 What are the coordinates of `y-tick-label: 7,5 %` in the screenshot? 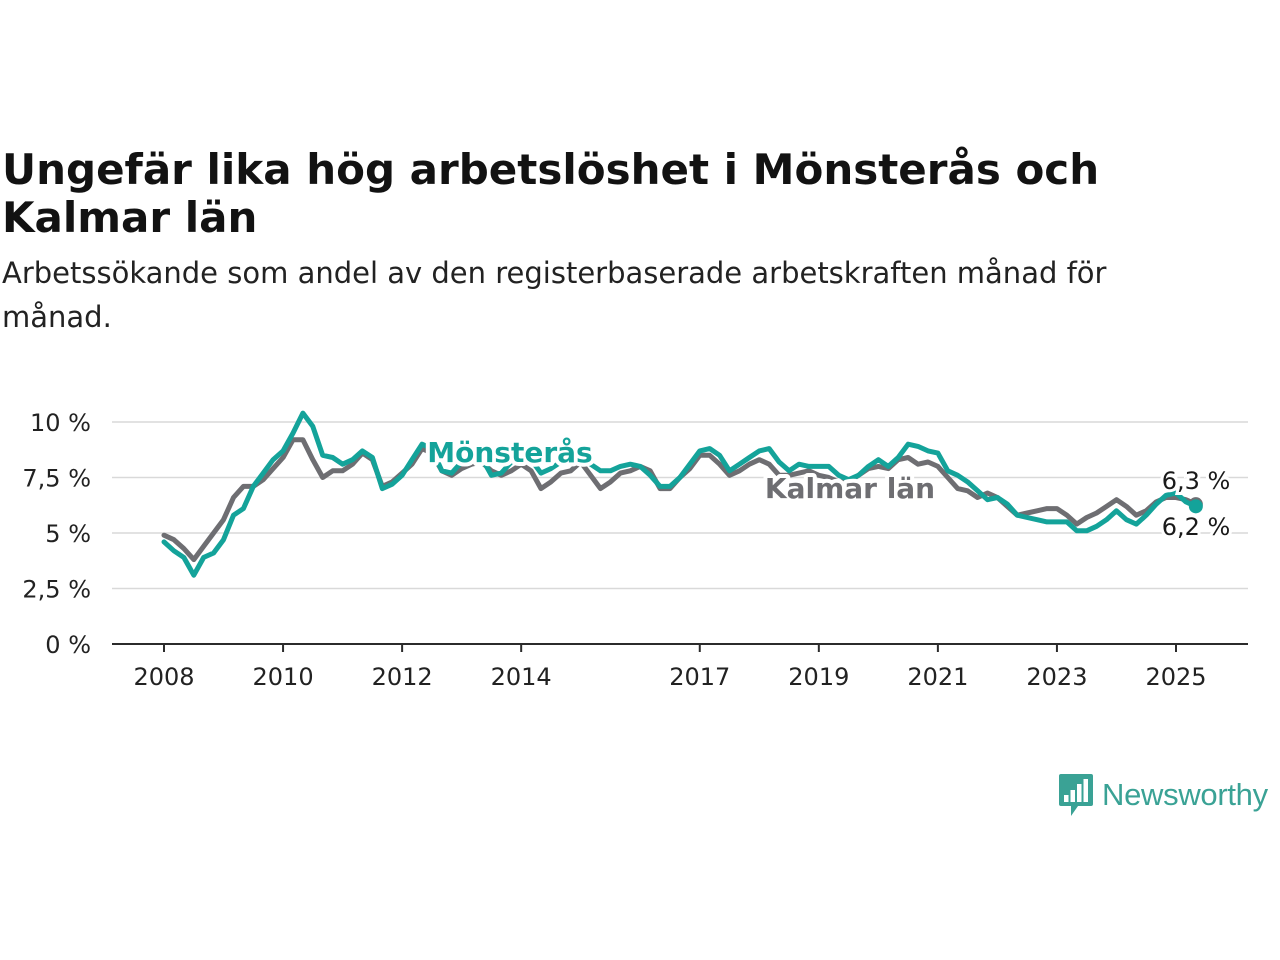 It's located at (56, 479).